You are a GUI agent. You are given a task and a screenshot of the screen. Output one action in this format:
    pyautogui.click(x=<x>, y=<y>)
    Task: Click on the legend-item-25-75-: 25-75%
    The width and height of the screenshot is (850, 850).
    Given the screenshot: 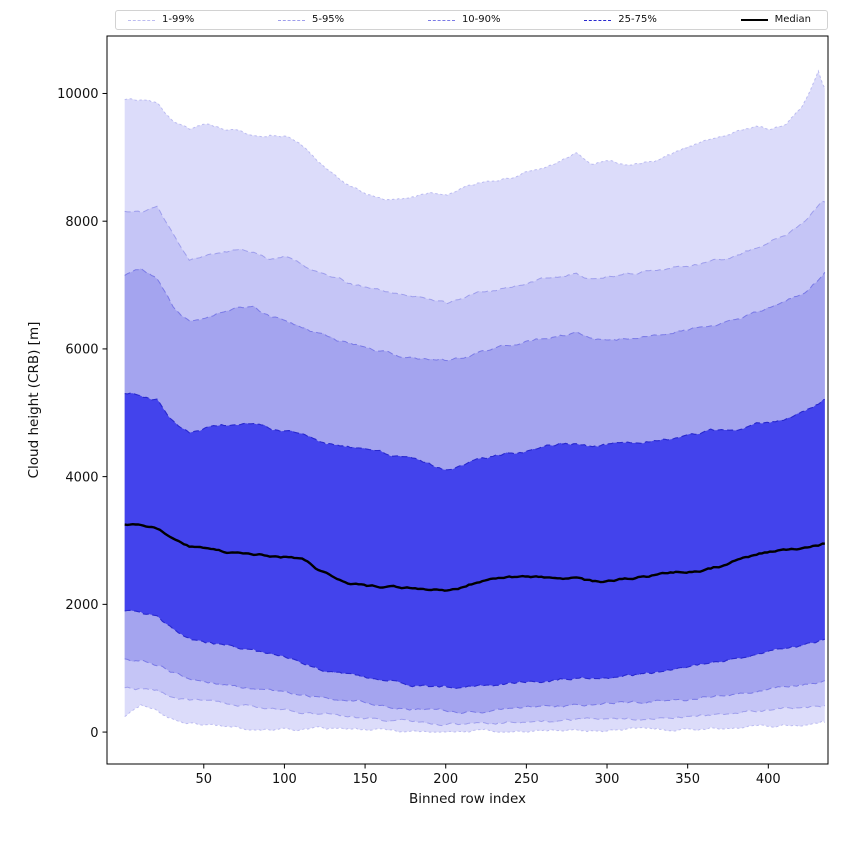 What is the action you would take?
    pyautogui.click(x=620, y=20)
    